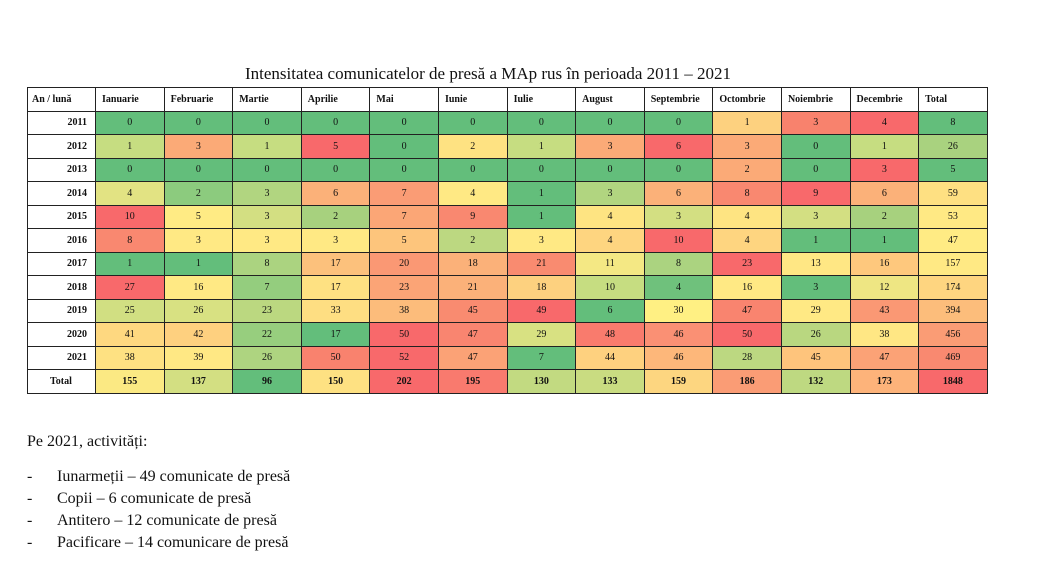 This screenshot has width=1043, height=587. What do you see at coordinates (267, 334) in the screenshot?
I see `value-cell: 22` at bounding box center [267, 334].